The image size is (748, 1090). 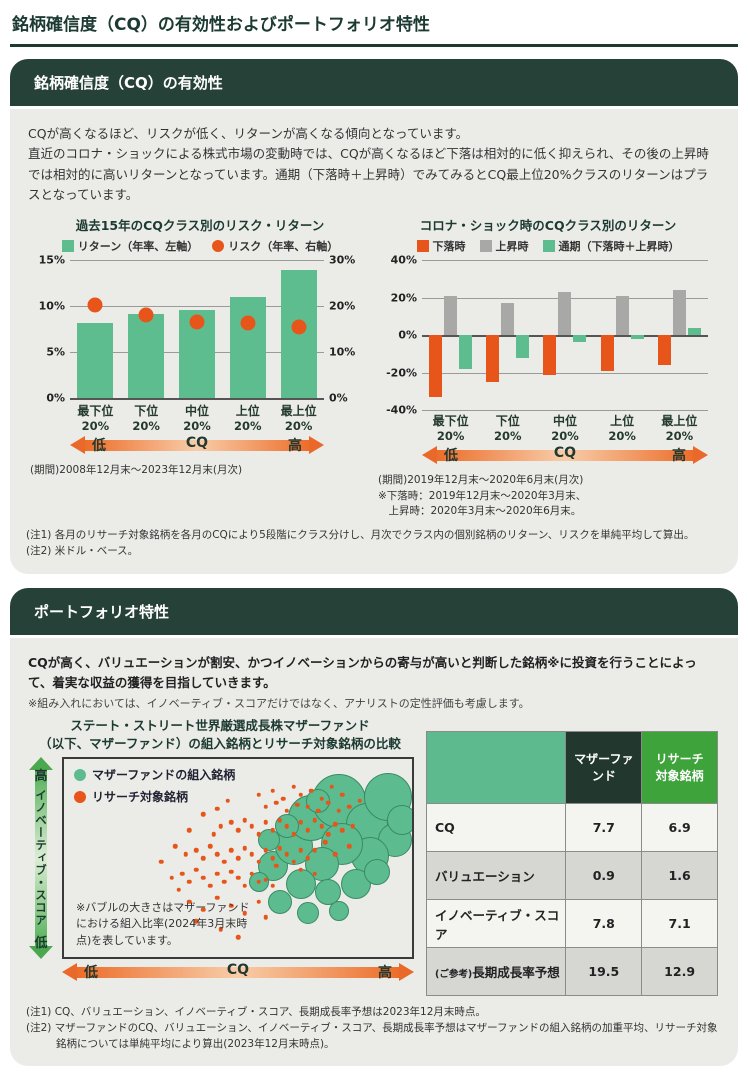 I want to click on chart1-x-labels: 最下位 20% 下位 20% 中位 20% 上位 20% 最上位 20%, so click(x=197, y=418).